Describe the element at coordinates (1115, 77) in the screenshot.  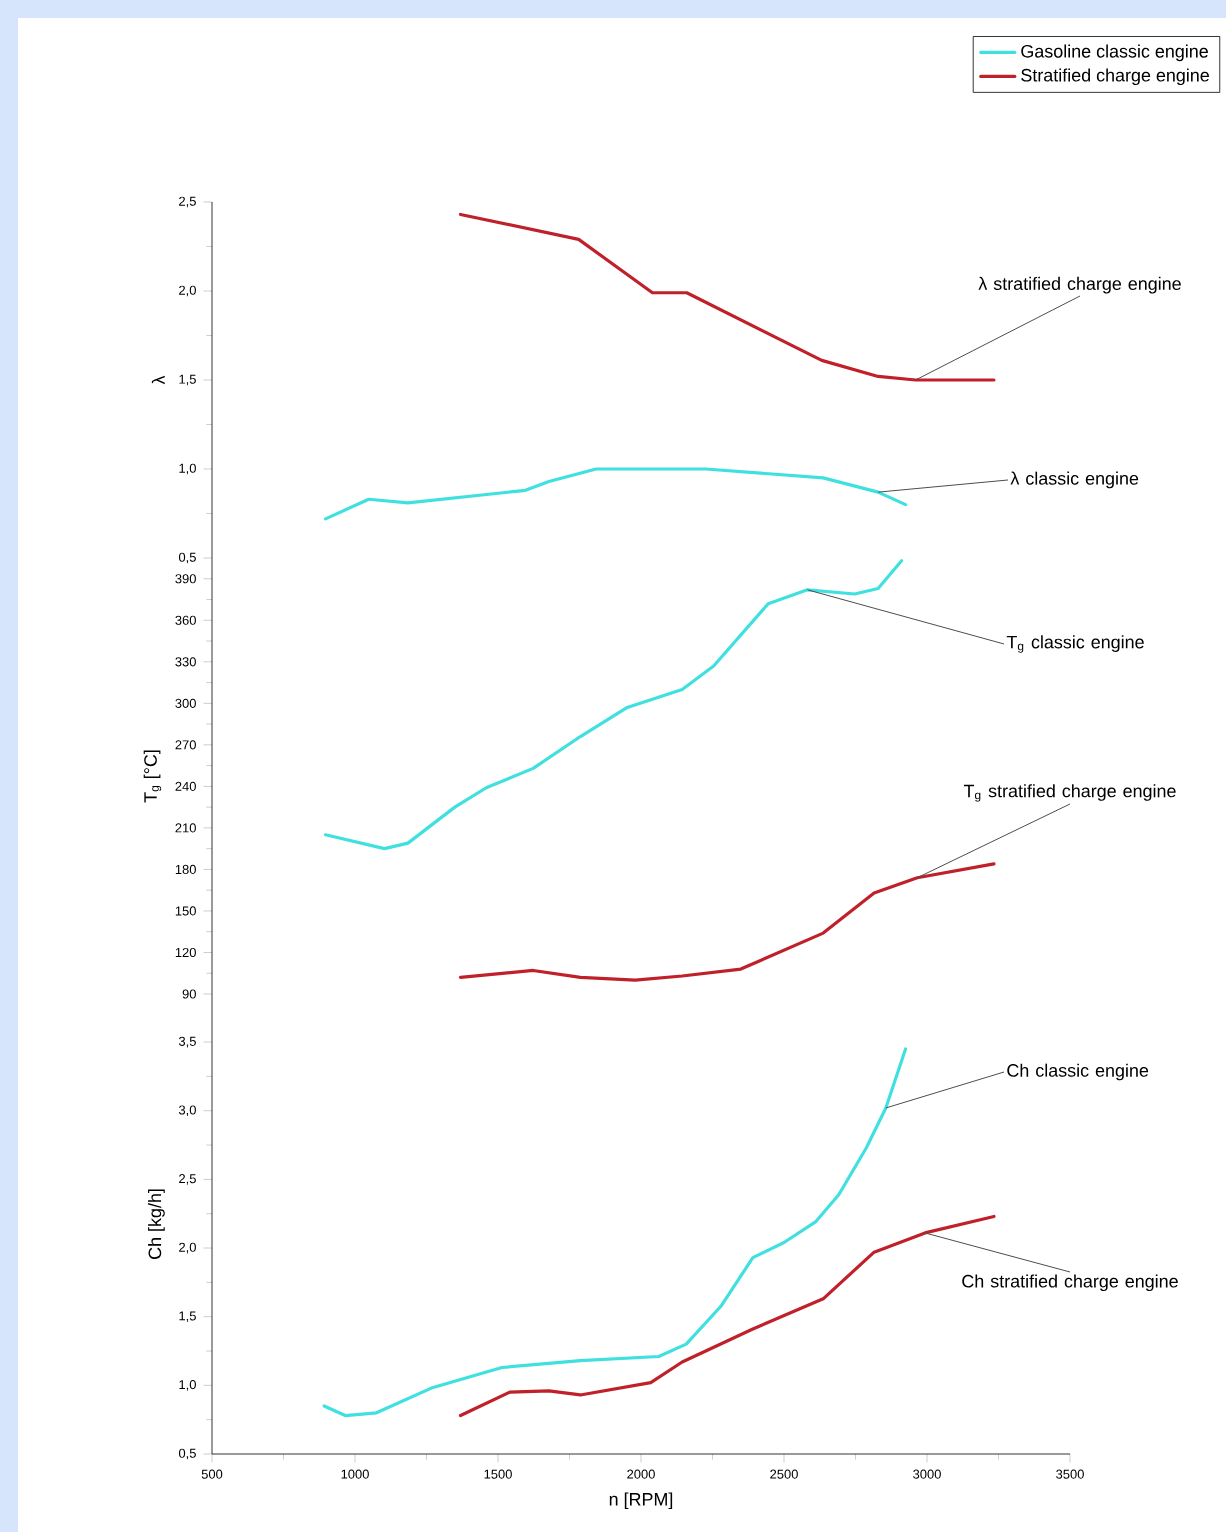
I see `legend-label: Stratified charge engine` at that location.